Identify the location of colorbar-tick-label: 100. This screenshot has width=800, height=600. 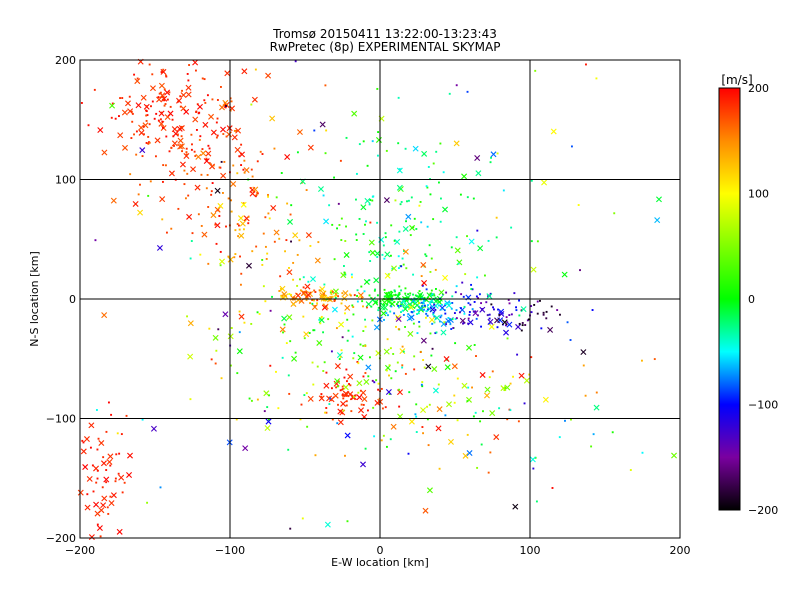
(758, 194).